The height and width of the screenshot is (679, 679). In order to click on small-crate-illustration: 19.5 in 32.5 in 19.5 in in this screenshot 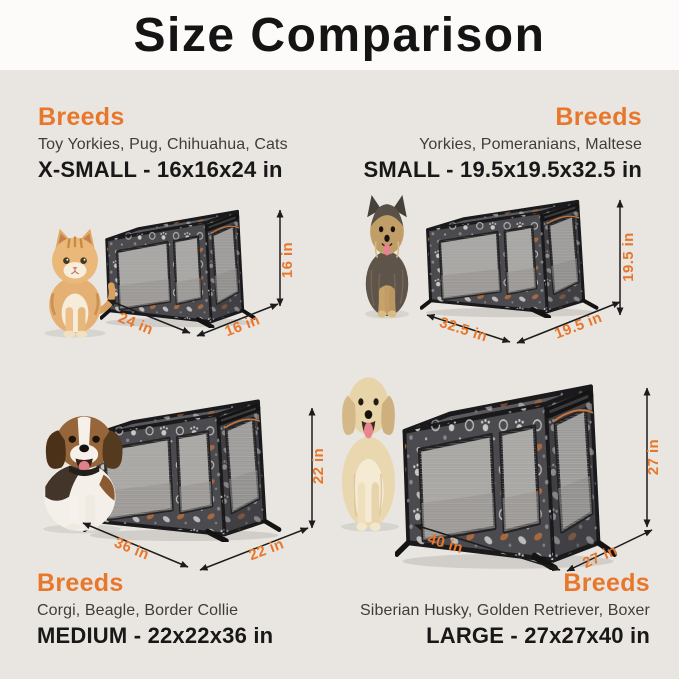, I will do `click(500, 269)`.